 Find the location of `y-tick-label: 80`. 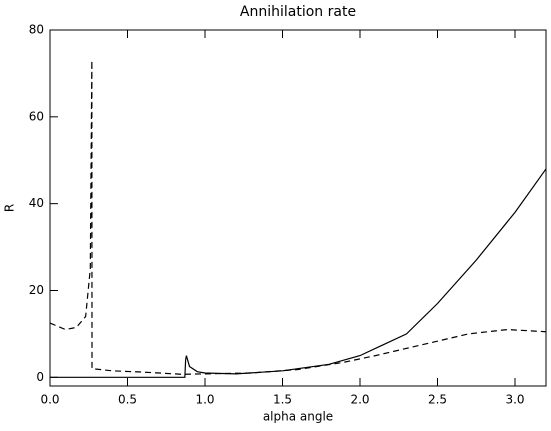

y-tick-label: 80 is located at coordinates (36, 30).